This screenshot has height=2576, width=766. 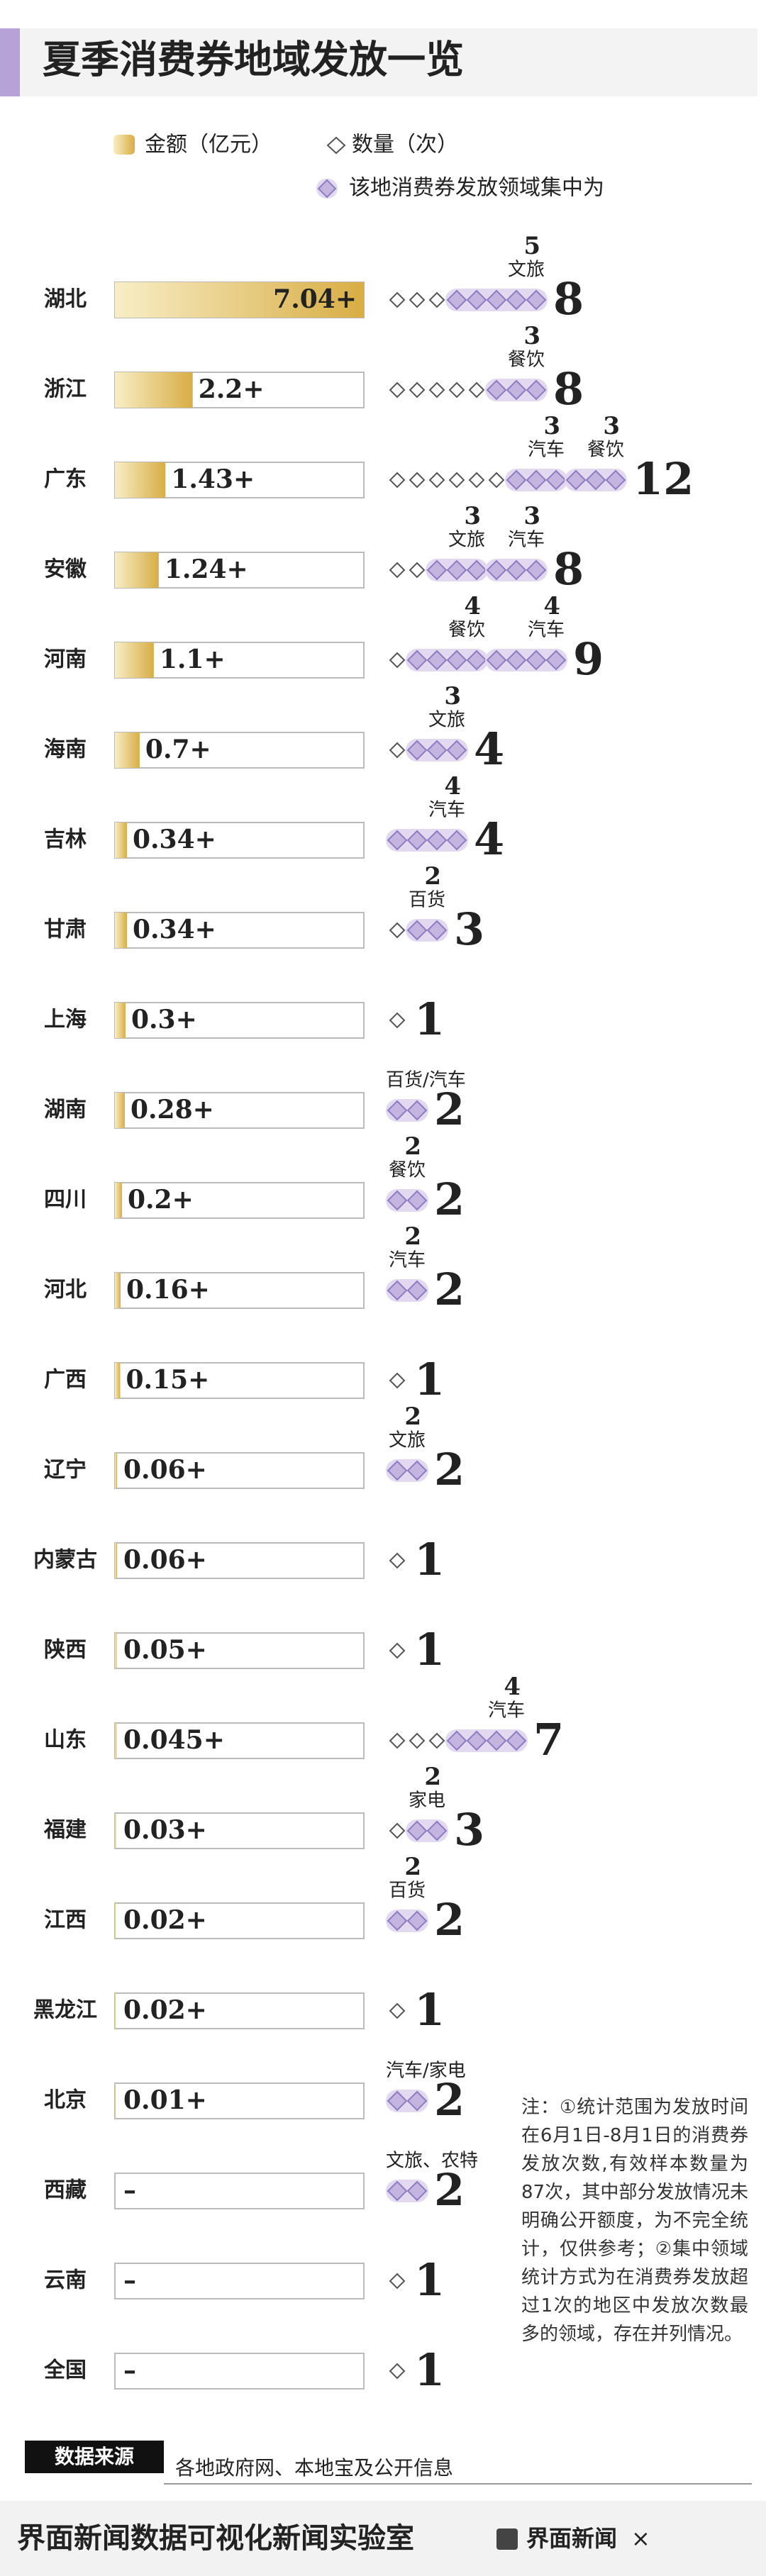 I want to click on category-label: 上海, so click(x=65, y=1020).